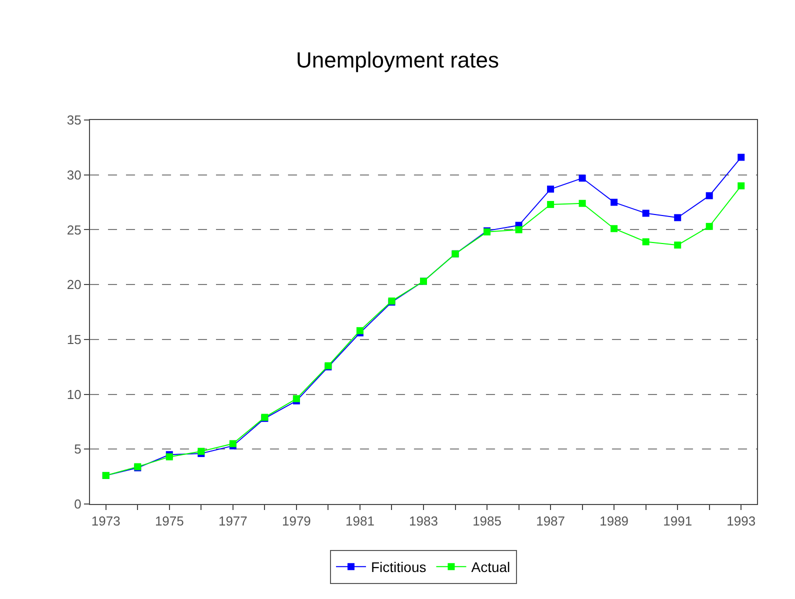 Image resolution: width=795 pixels, height=599 pixels. Describe the element at coordinates (296, 521) in the screenshot. I see `x-tick-label: 1979` at that location.